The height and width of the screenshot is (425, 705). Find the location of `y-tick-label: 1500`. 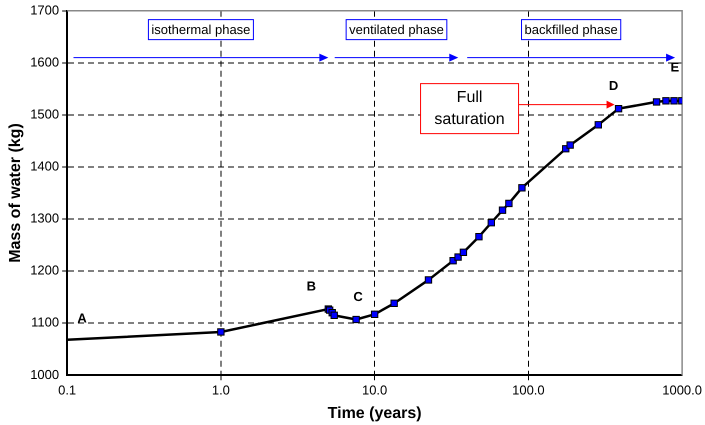

y-tick-label: 1500 is located at coordinates (45, 114).